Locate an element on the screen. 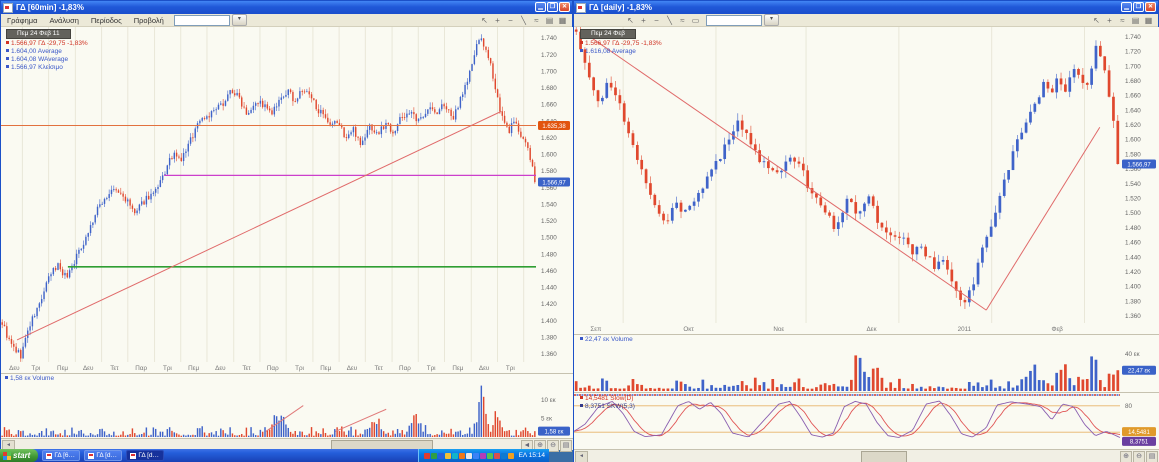 This screenshot has width=1159, height=462. svg-text: 1.580 is located at coordinates (1133, 154).